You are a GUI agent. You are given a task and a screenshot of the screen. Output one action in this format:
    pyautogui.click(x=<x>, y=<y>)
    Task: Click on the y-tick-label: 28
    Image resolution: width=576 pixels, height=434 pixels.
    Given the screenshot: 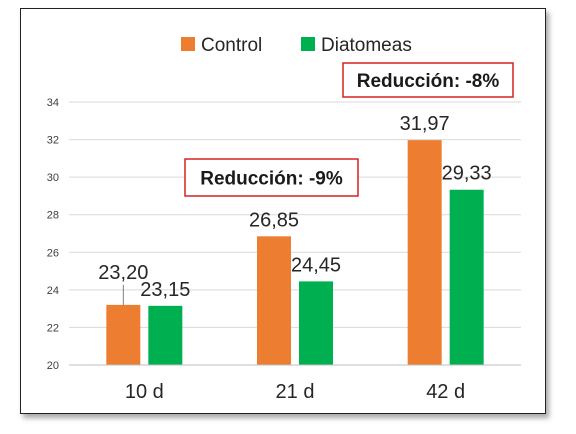 What is the action you would take?
    pyautogui.click(x=53, y=216)
    